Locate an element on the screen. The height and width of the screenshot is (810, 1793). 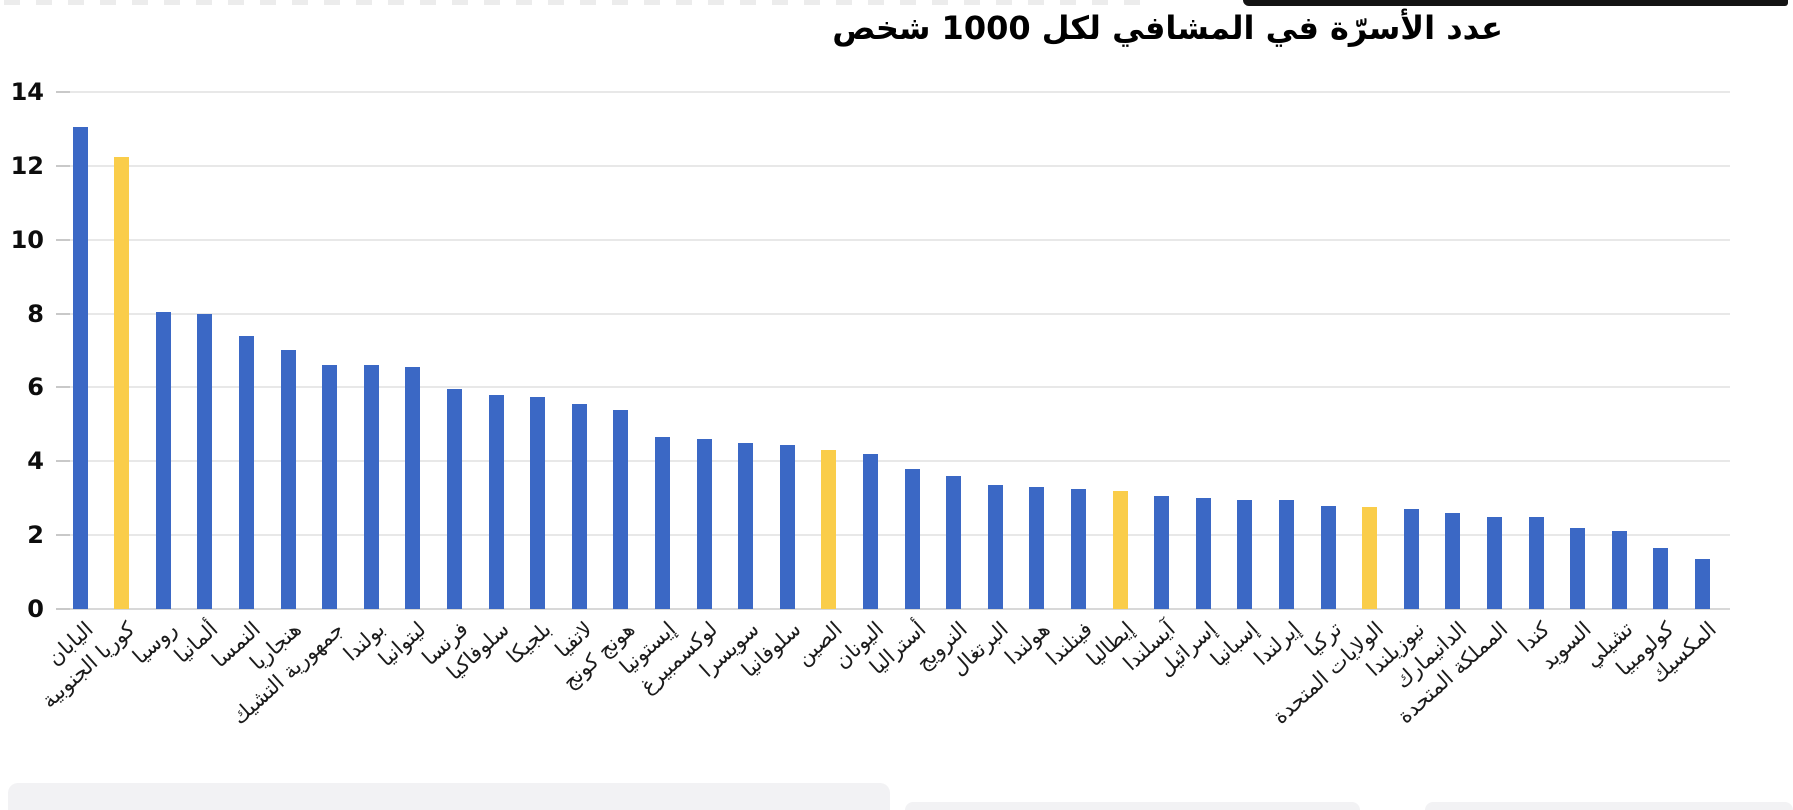
x-axis-label-text: هولندا is located at coordinates (1027, 643).